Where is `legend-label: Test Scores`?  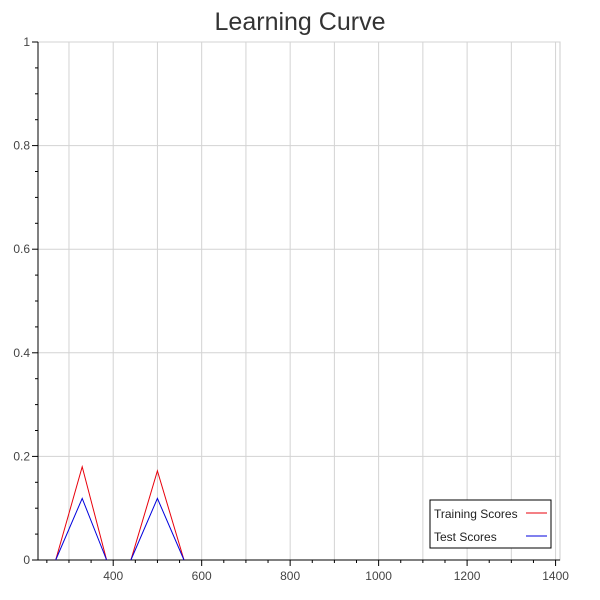
legend-label: Test Scores is located at coordinates (465, 537).